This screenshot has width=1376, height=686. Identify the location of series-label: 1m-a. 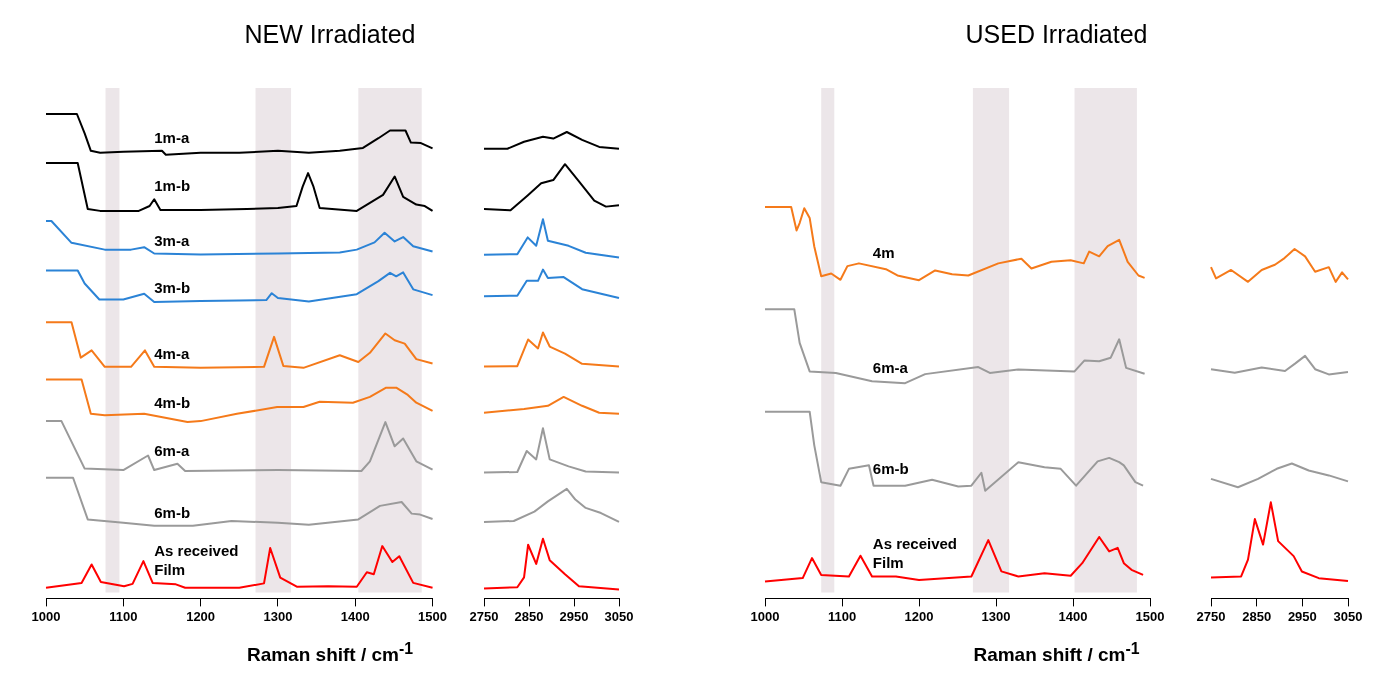
(172, 137).